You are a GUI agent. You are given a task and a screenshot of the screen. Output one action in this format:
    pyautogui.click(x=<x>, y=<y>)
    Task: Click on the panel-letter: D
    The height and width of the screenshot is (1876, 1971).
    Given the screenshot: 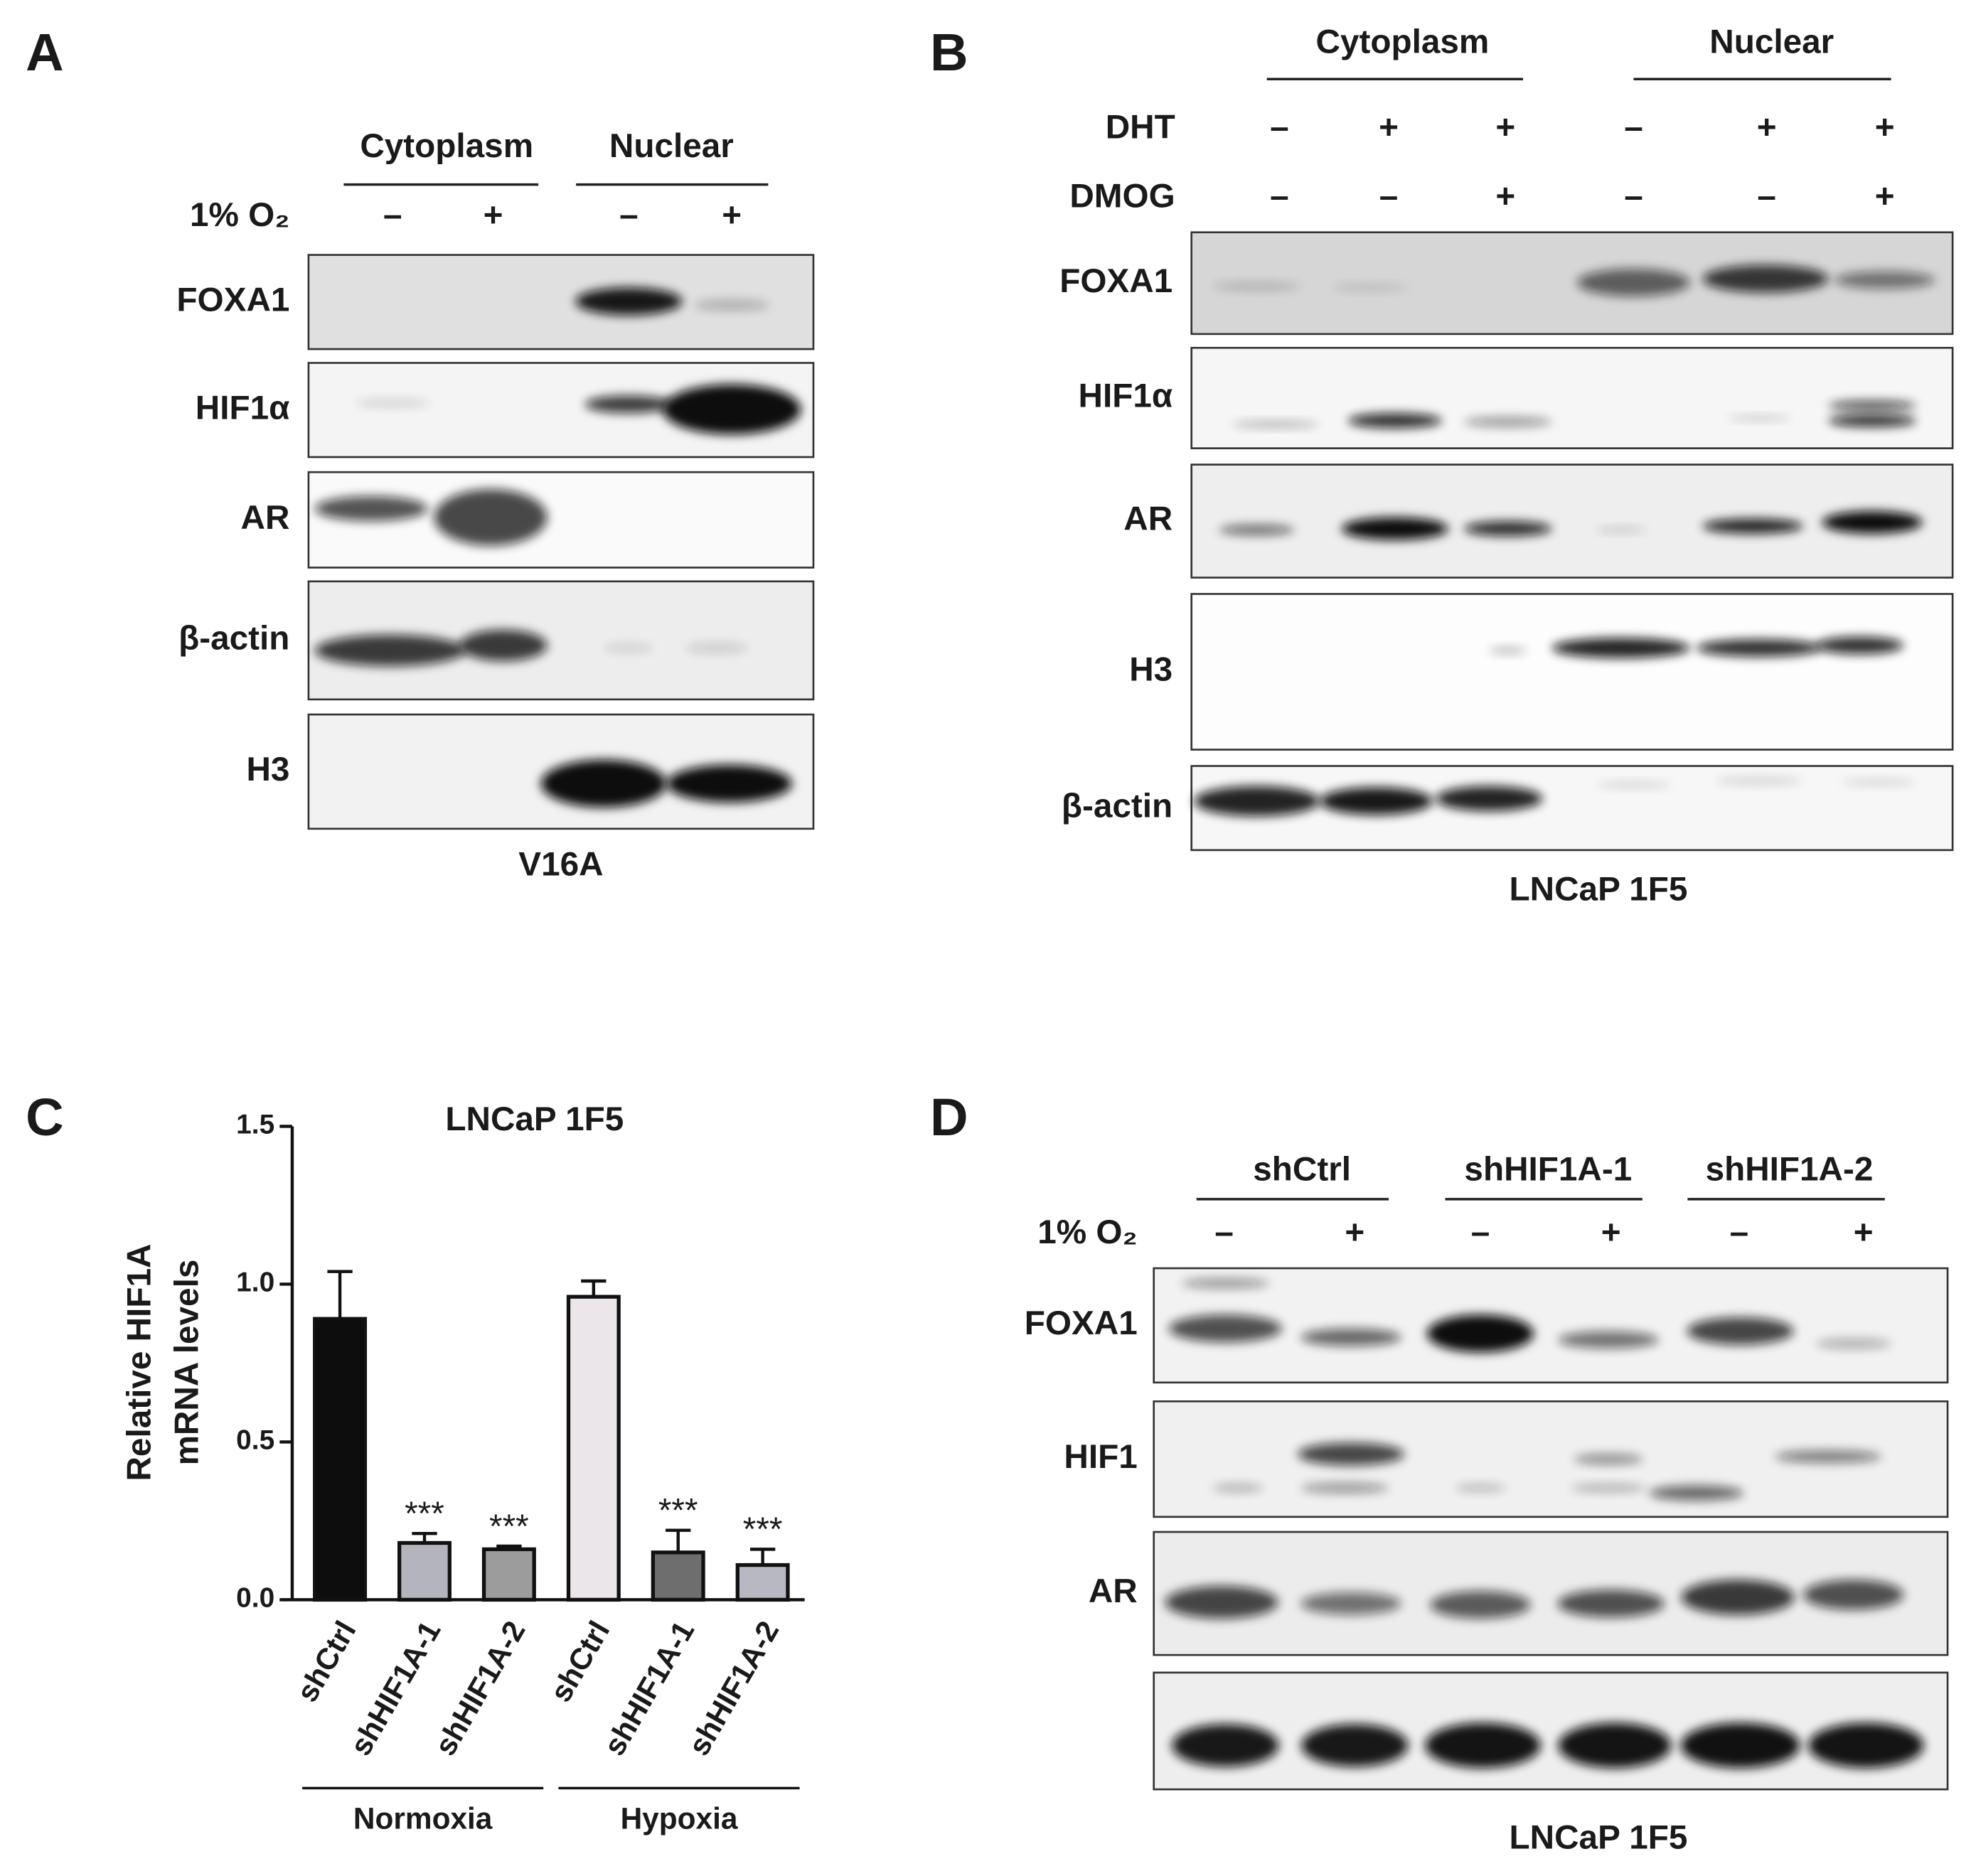 What is the action you would take?
    pyautogui.click(x=949, y=1117)
    